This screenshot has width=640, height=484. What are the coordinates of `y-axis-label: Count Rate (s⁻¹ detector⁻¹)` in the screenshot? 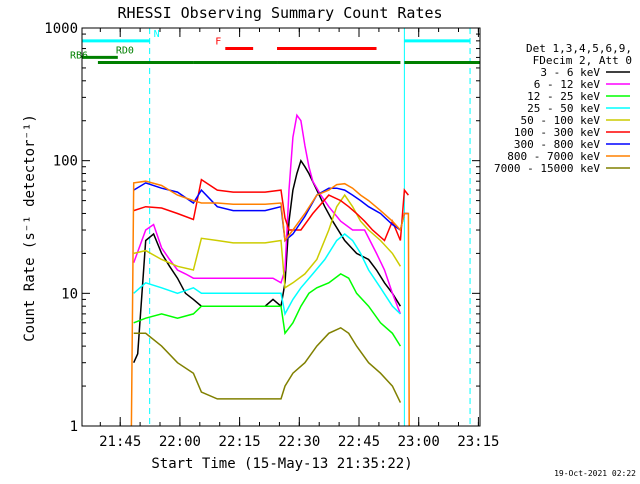 It's located at (30, 228).